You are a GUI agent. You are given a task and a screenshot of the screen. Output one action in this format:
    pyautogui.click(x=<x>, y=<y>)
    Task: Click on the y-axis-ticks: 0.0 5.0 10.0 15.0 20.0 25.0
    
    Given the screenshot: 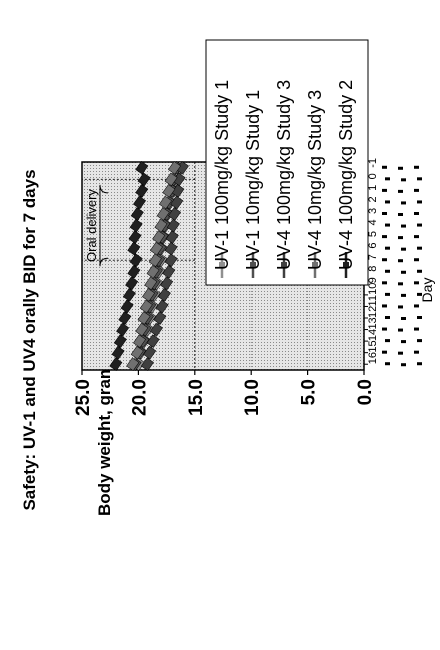 What is the action you would take?
    pyautogui.click(x=224, y=393)
    